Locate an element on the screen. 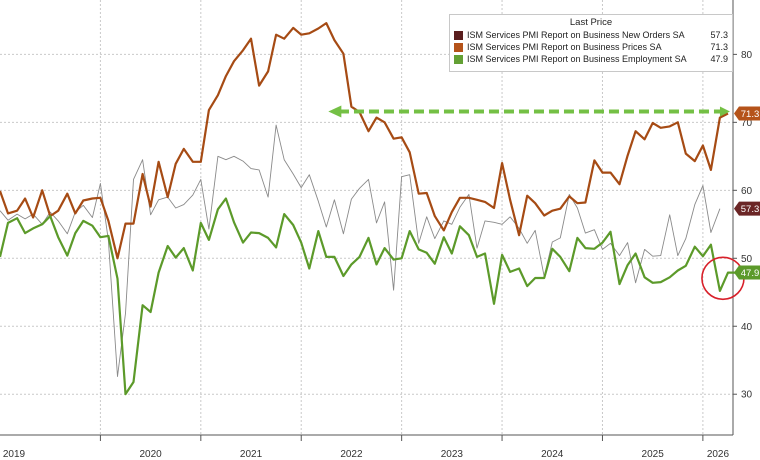 This screenshot has height=460, width=760. annotation-arrow-tail is located at coordinates (724, 111).